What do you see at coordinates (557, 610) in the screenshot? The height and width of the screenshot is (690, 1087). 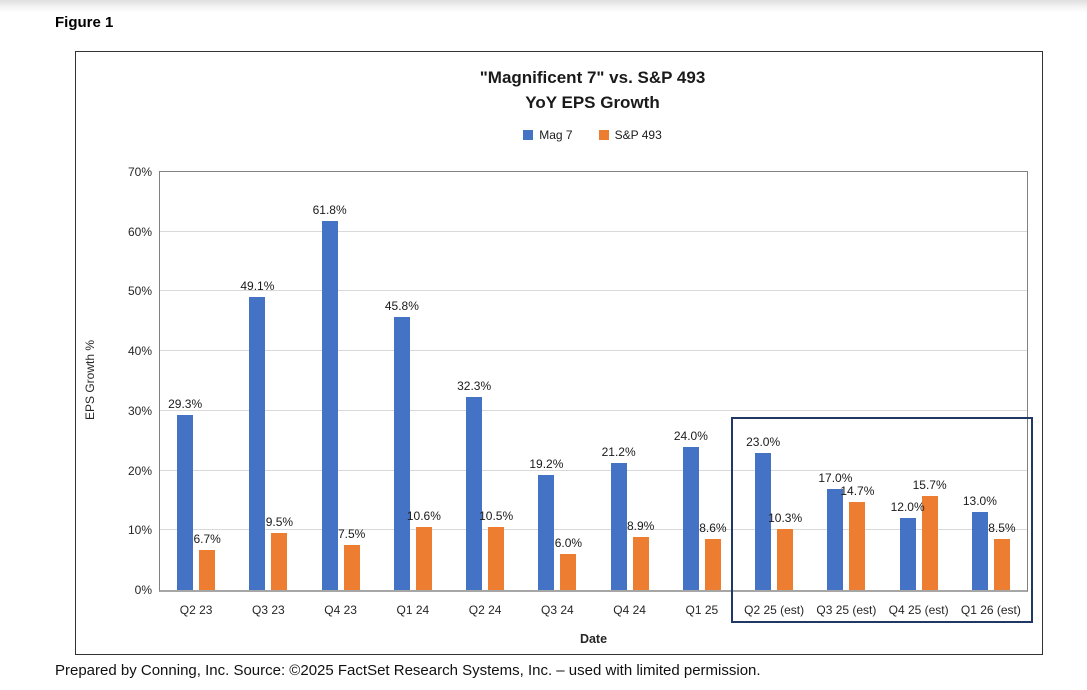 I see `x-axis-tick-q3-24: Q3 24` at bounding box center [557, 610].